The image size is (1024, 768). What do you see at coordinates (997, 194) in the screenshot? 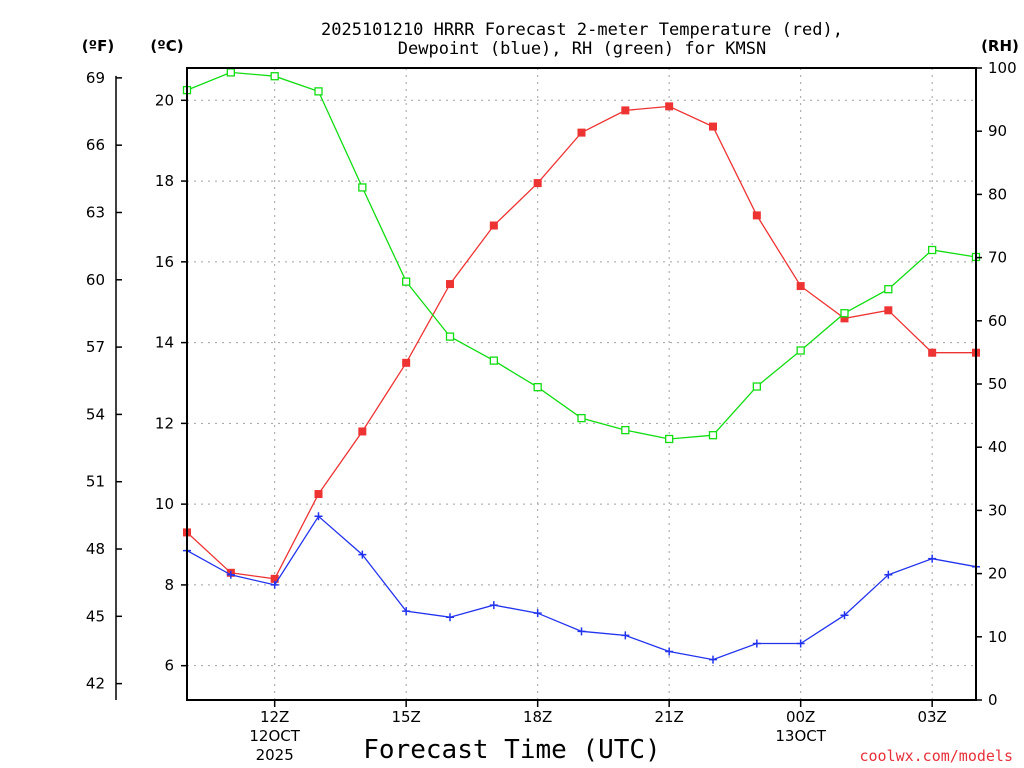
I see `rh-tick-label: 80` at bounding box center [997, 194].